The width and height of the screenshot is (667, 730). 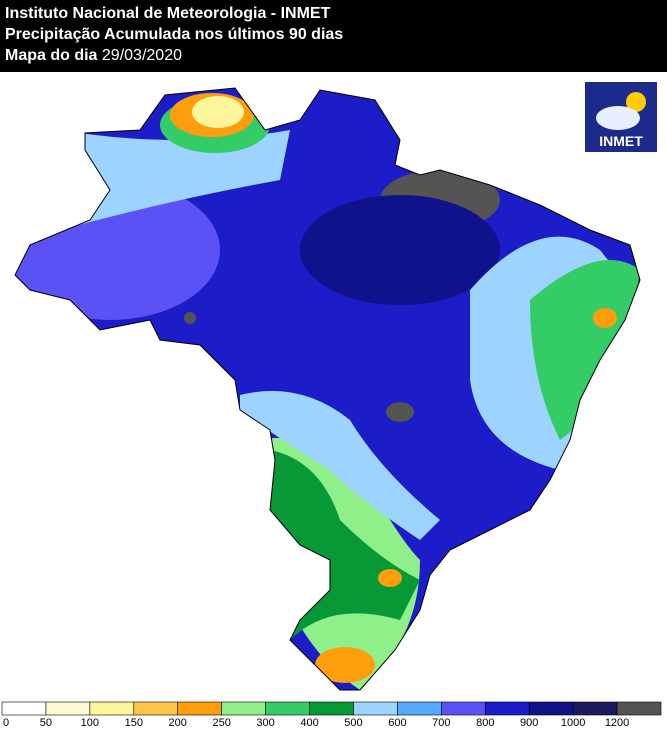 I want to click on legend-label: 500, so click(x=353, y=723).